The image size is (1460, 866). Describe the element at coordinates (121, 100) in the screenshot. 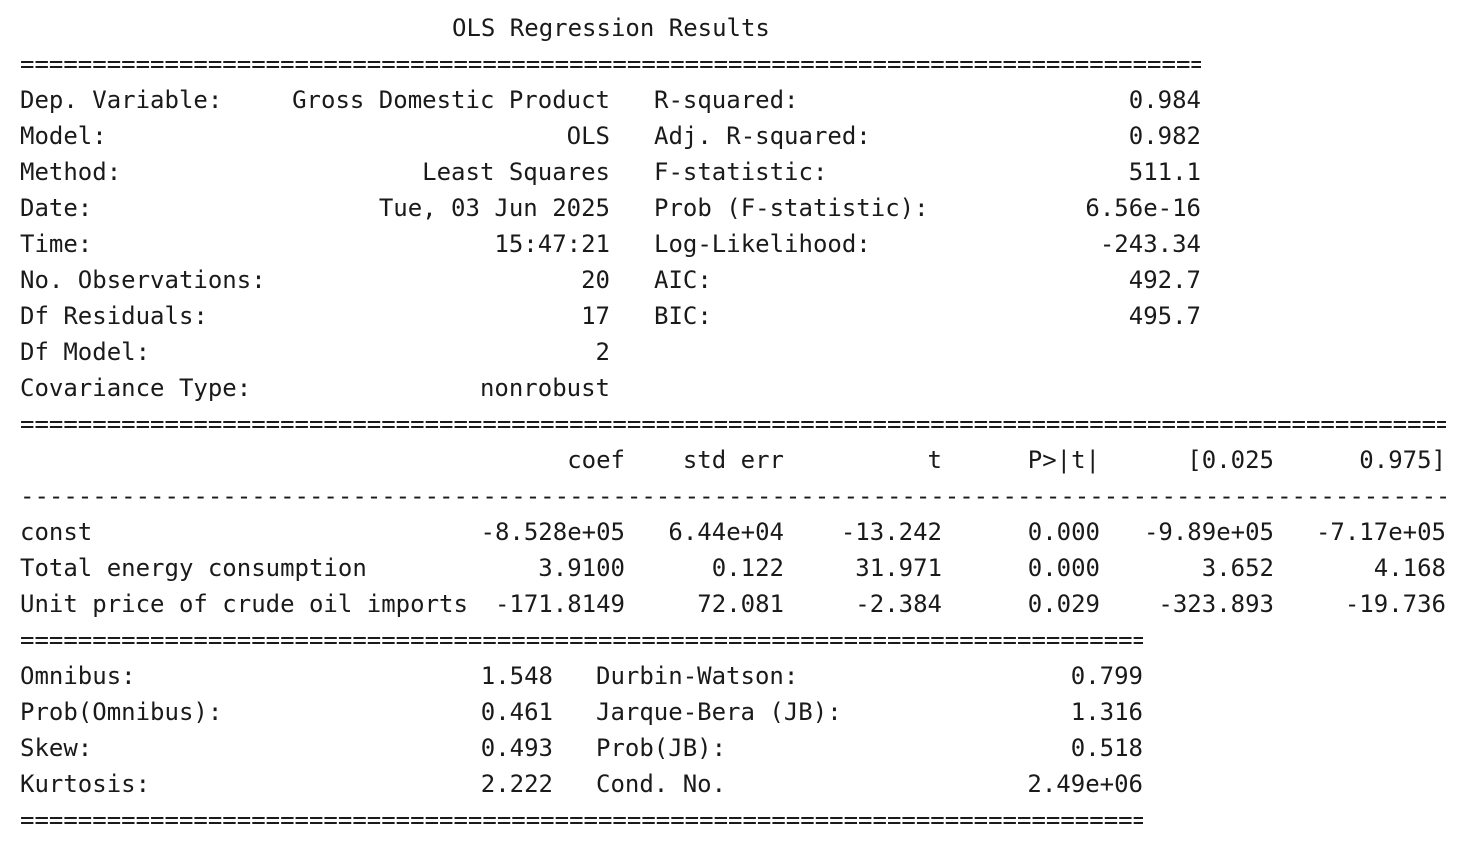

I see `summary-left-label: Dep. Variable:` at that location.